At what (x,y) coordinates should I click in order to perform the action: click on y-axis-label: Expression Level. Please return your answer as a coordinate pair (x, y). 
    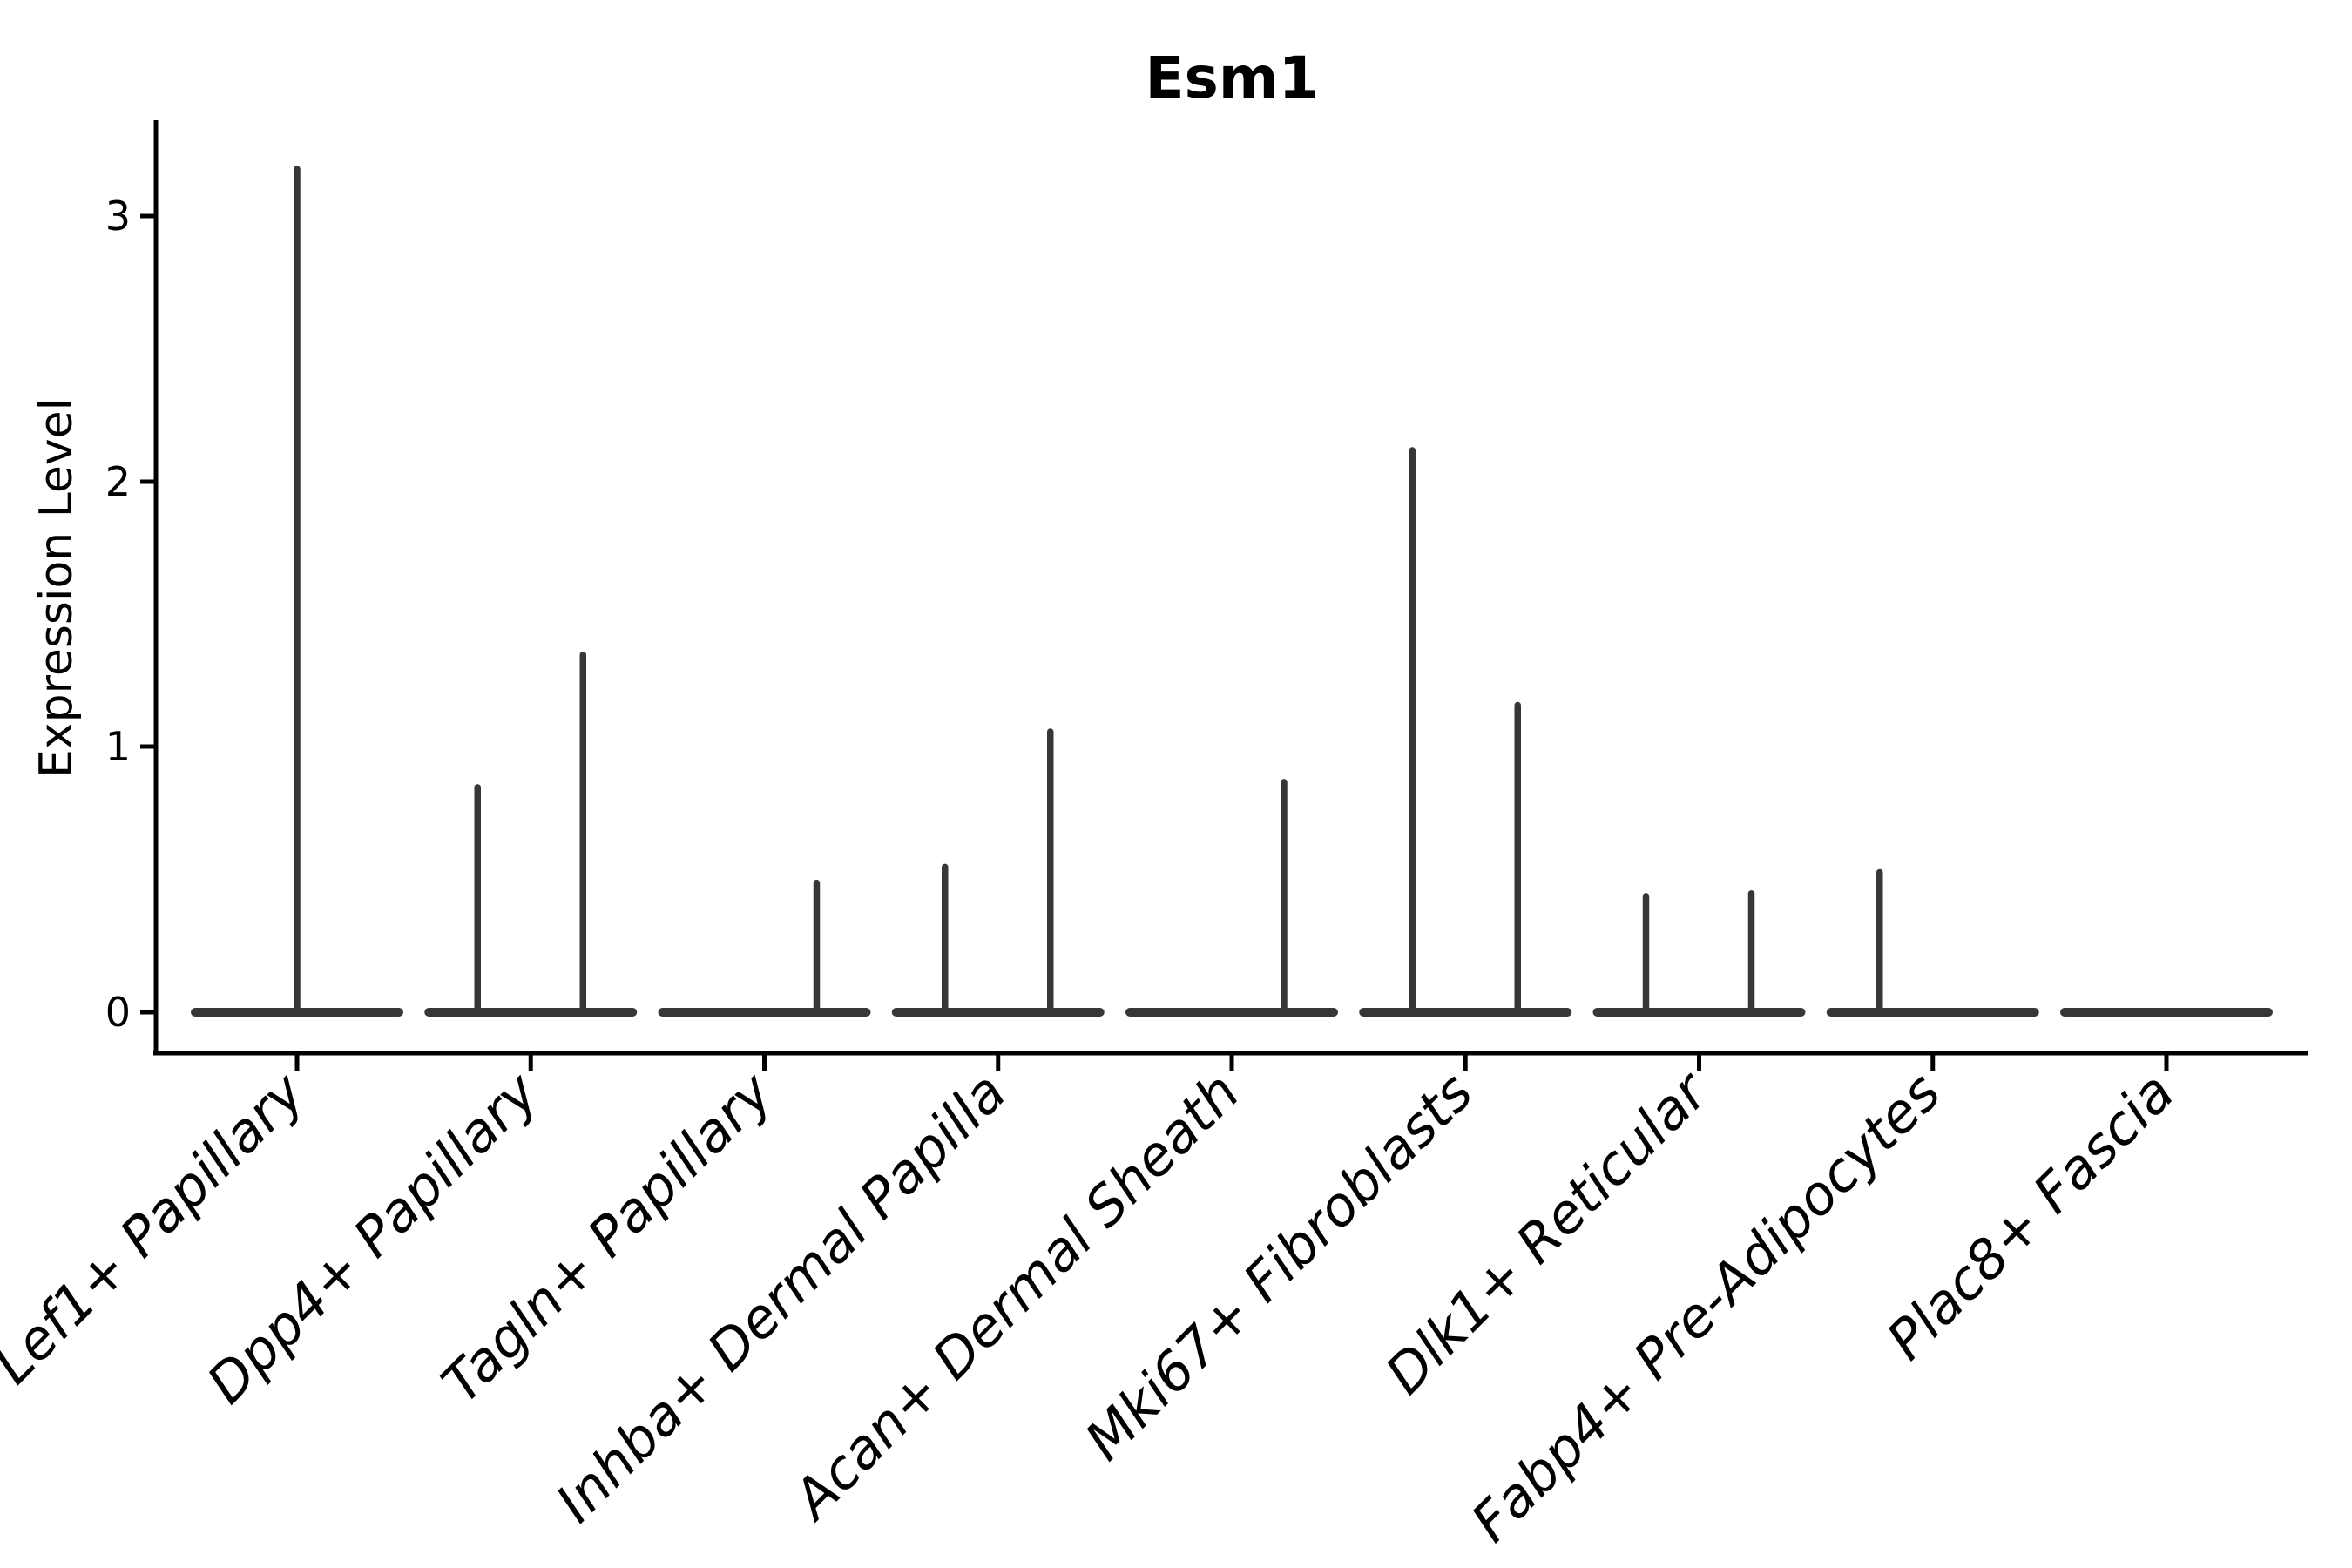
    Looking at the image, I should click on (56, 588).